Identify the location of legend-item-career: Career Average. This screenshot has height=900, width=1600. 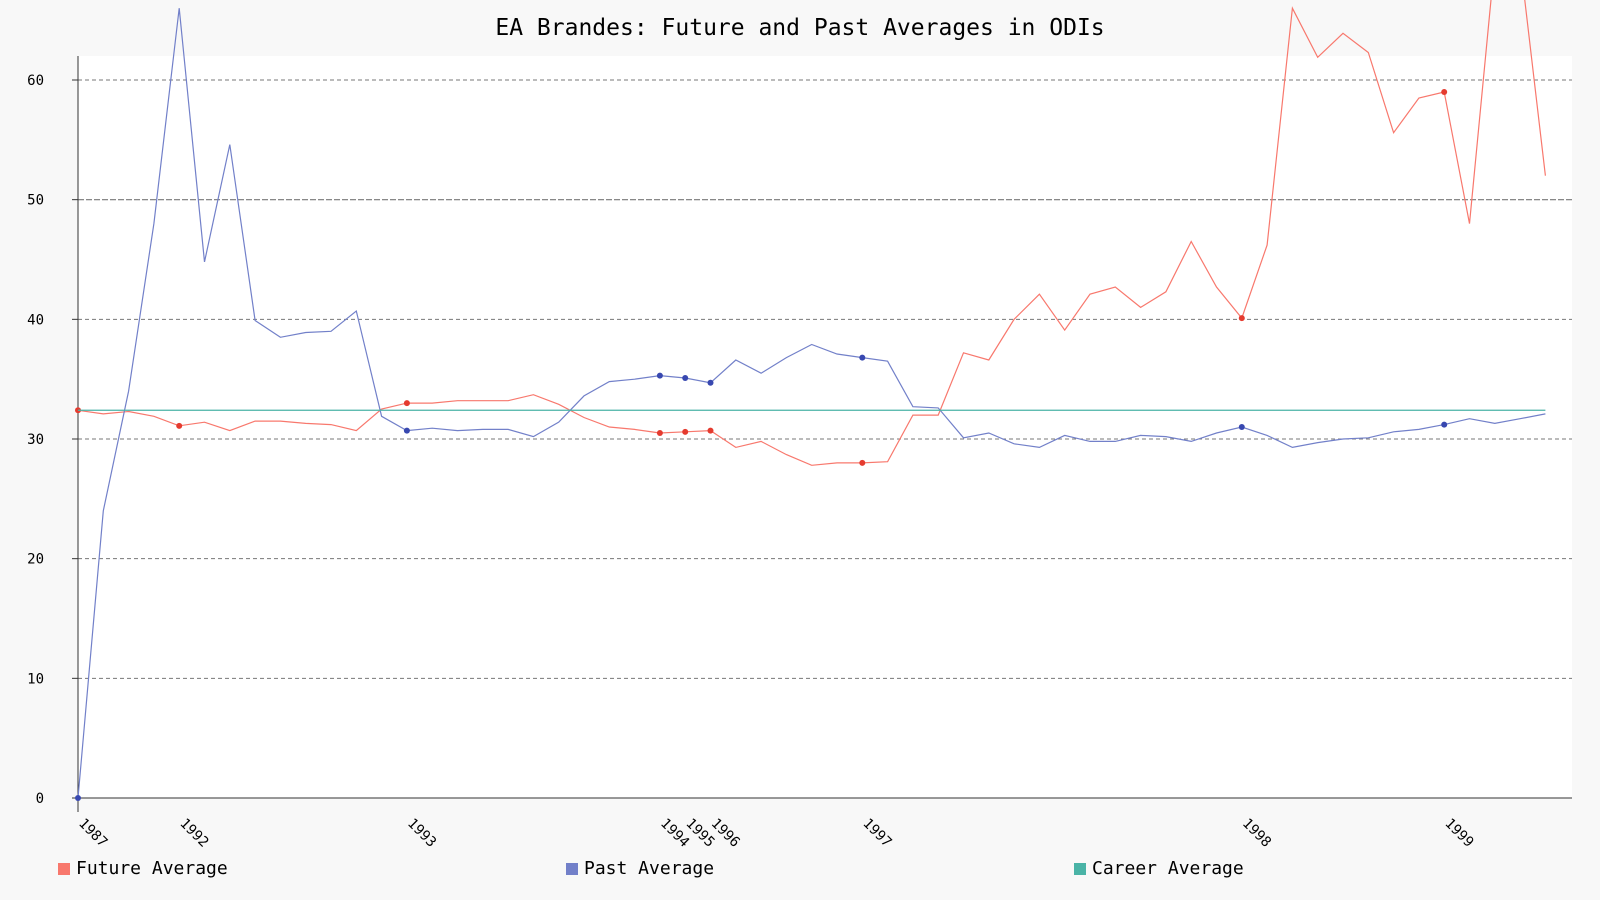
(1159, 869).